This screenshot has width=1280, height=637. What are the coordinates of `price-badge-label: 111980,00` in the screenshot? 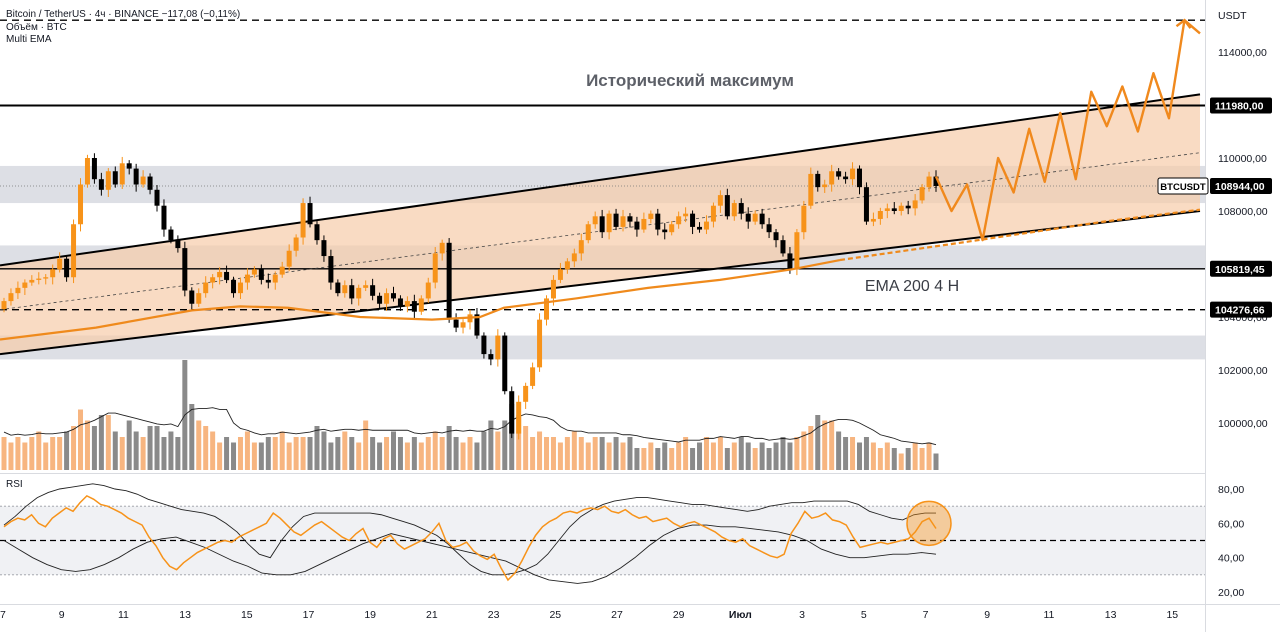 It's located at (1239, 107).